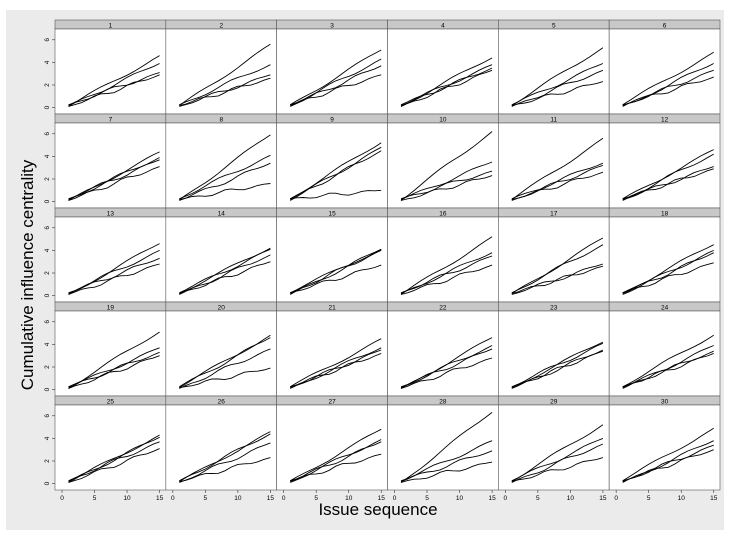 This screenshot has width=732, height=533. What do you see at coordinates (443, 307) in the screenshot?
I see `panel-title: 22` at bounding box center [443, 307].